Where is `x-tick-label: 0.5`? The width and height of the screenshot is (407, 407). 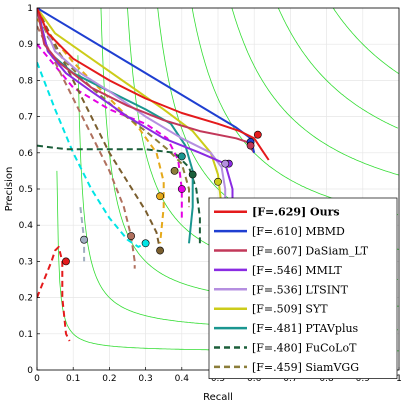
x-tick-label: 0.5 is located at coordinates (218, 379).